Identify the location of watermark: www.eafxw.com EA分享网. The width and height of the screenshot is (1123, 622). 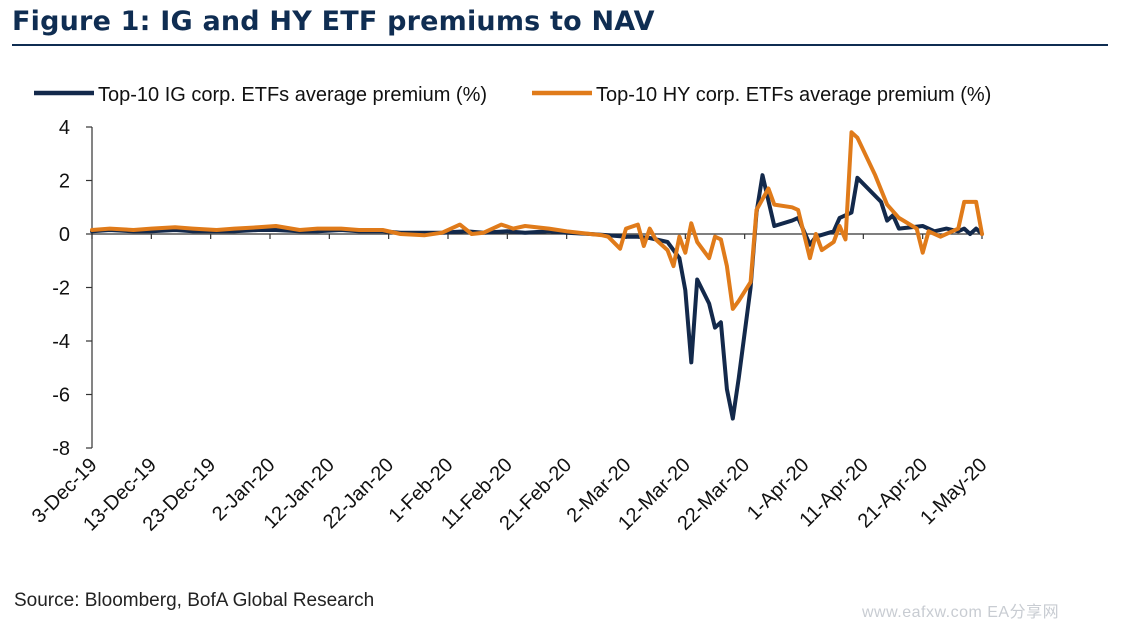
(961, 612).